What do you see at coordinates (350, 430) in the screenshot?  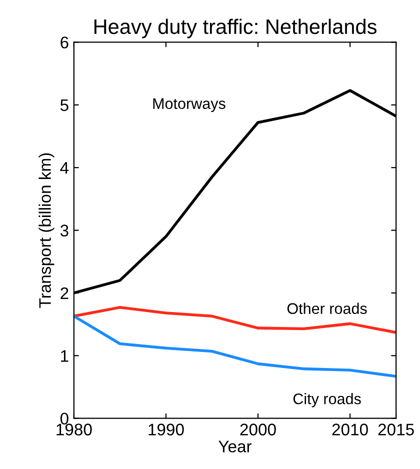 I see `x-tick-label: 2010` at bounding box center [350, 430].